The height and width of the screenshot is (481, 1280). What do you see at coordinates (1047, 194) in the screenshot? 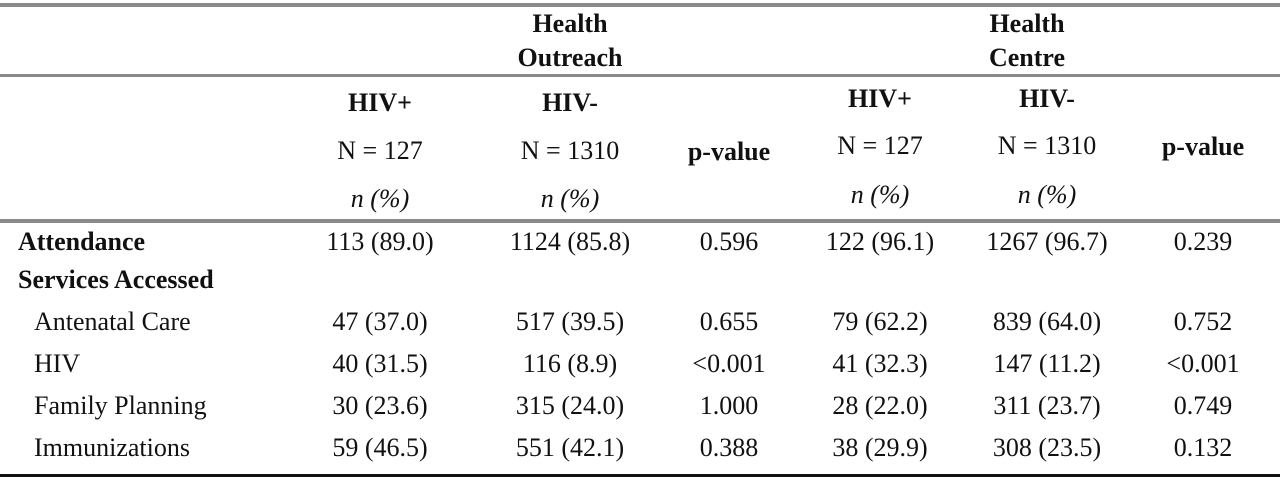
I see `subheader-centre-hivneg-unit: n (%)` at bounding box center [1047, 194].